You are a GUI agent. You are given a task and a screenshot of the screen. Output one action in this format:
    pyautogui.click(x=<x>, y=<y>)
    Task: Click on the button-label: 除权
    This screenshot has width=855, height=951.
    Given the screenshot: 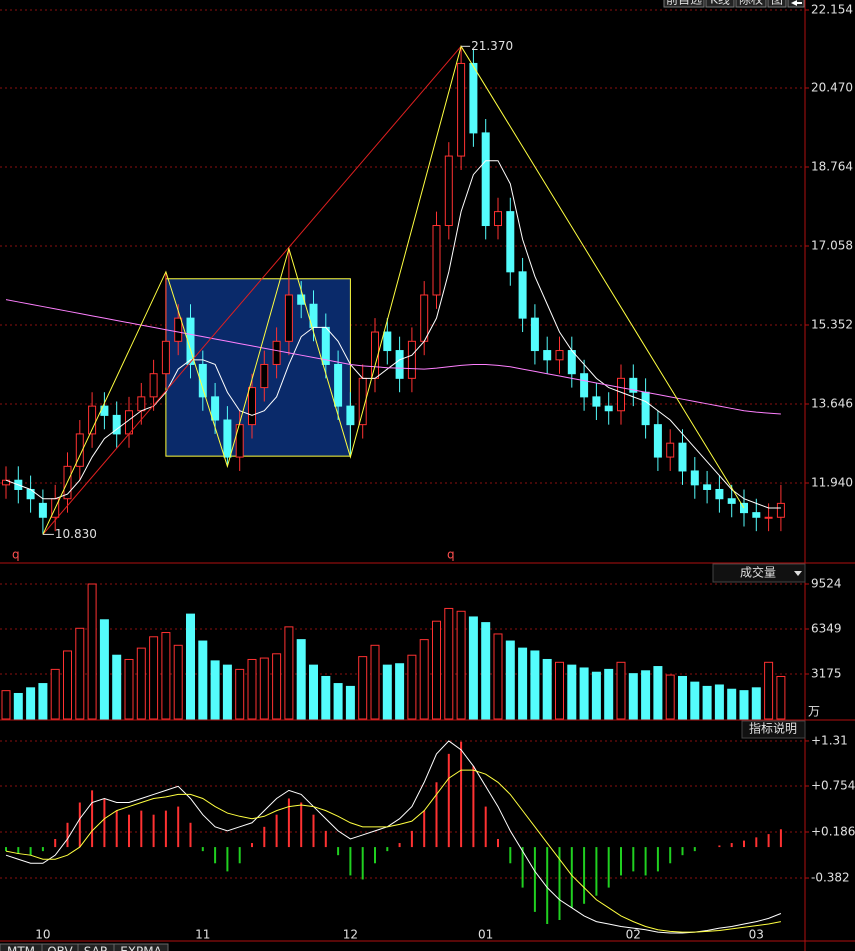 What is the action you would take?
    pyautogui.click(x=751, y=3)
    